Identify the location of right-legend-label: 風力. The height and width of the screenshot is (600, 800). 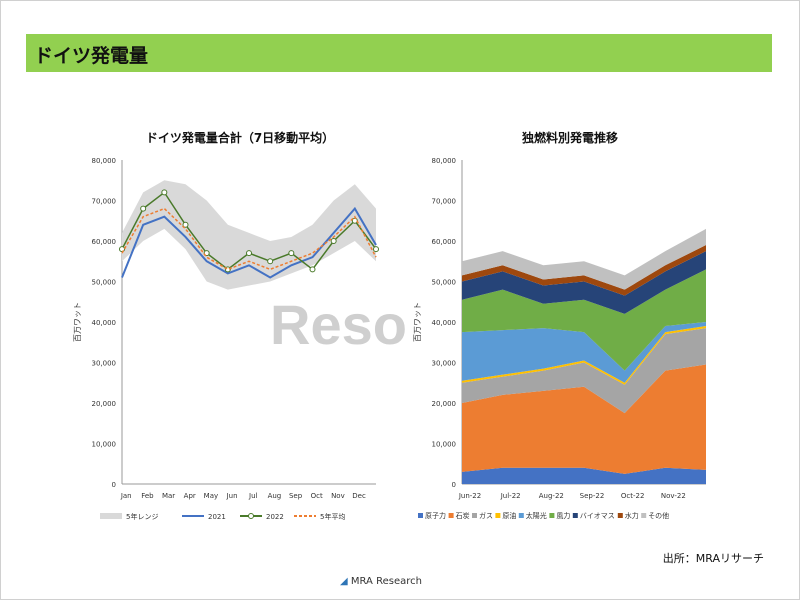
(563, 515).